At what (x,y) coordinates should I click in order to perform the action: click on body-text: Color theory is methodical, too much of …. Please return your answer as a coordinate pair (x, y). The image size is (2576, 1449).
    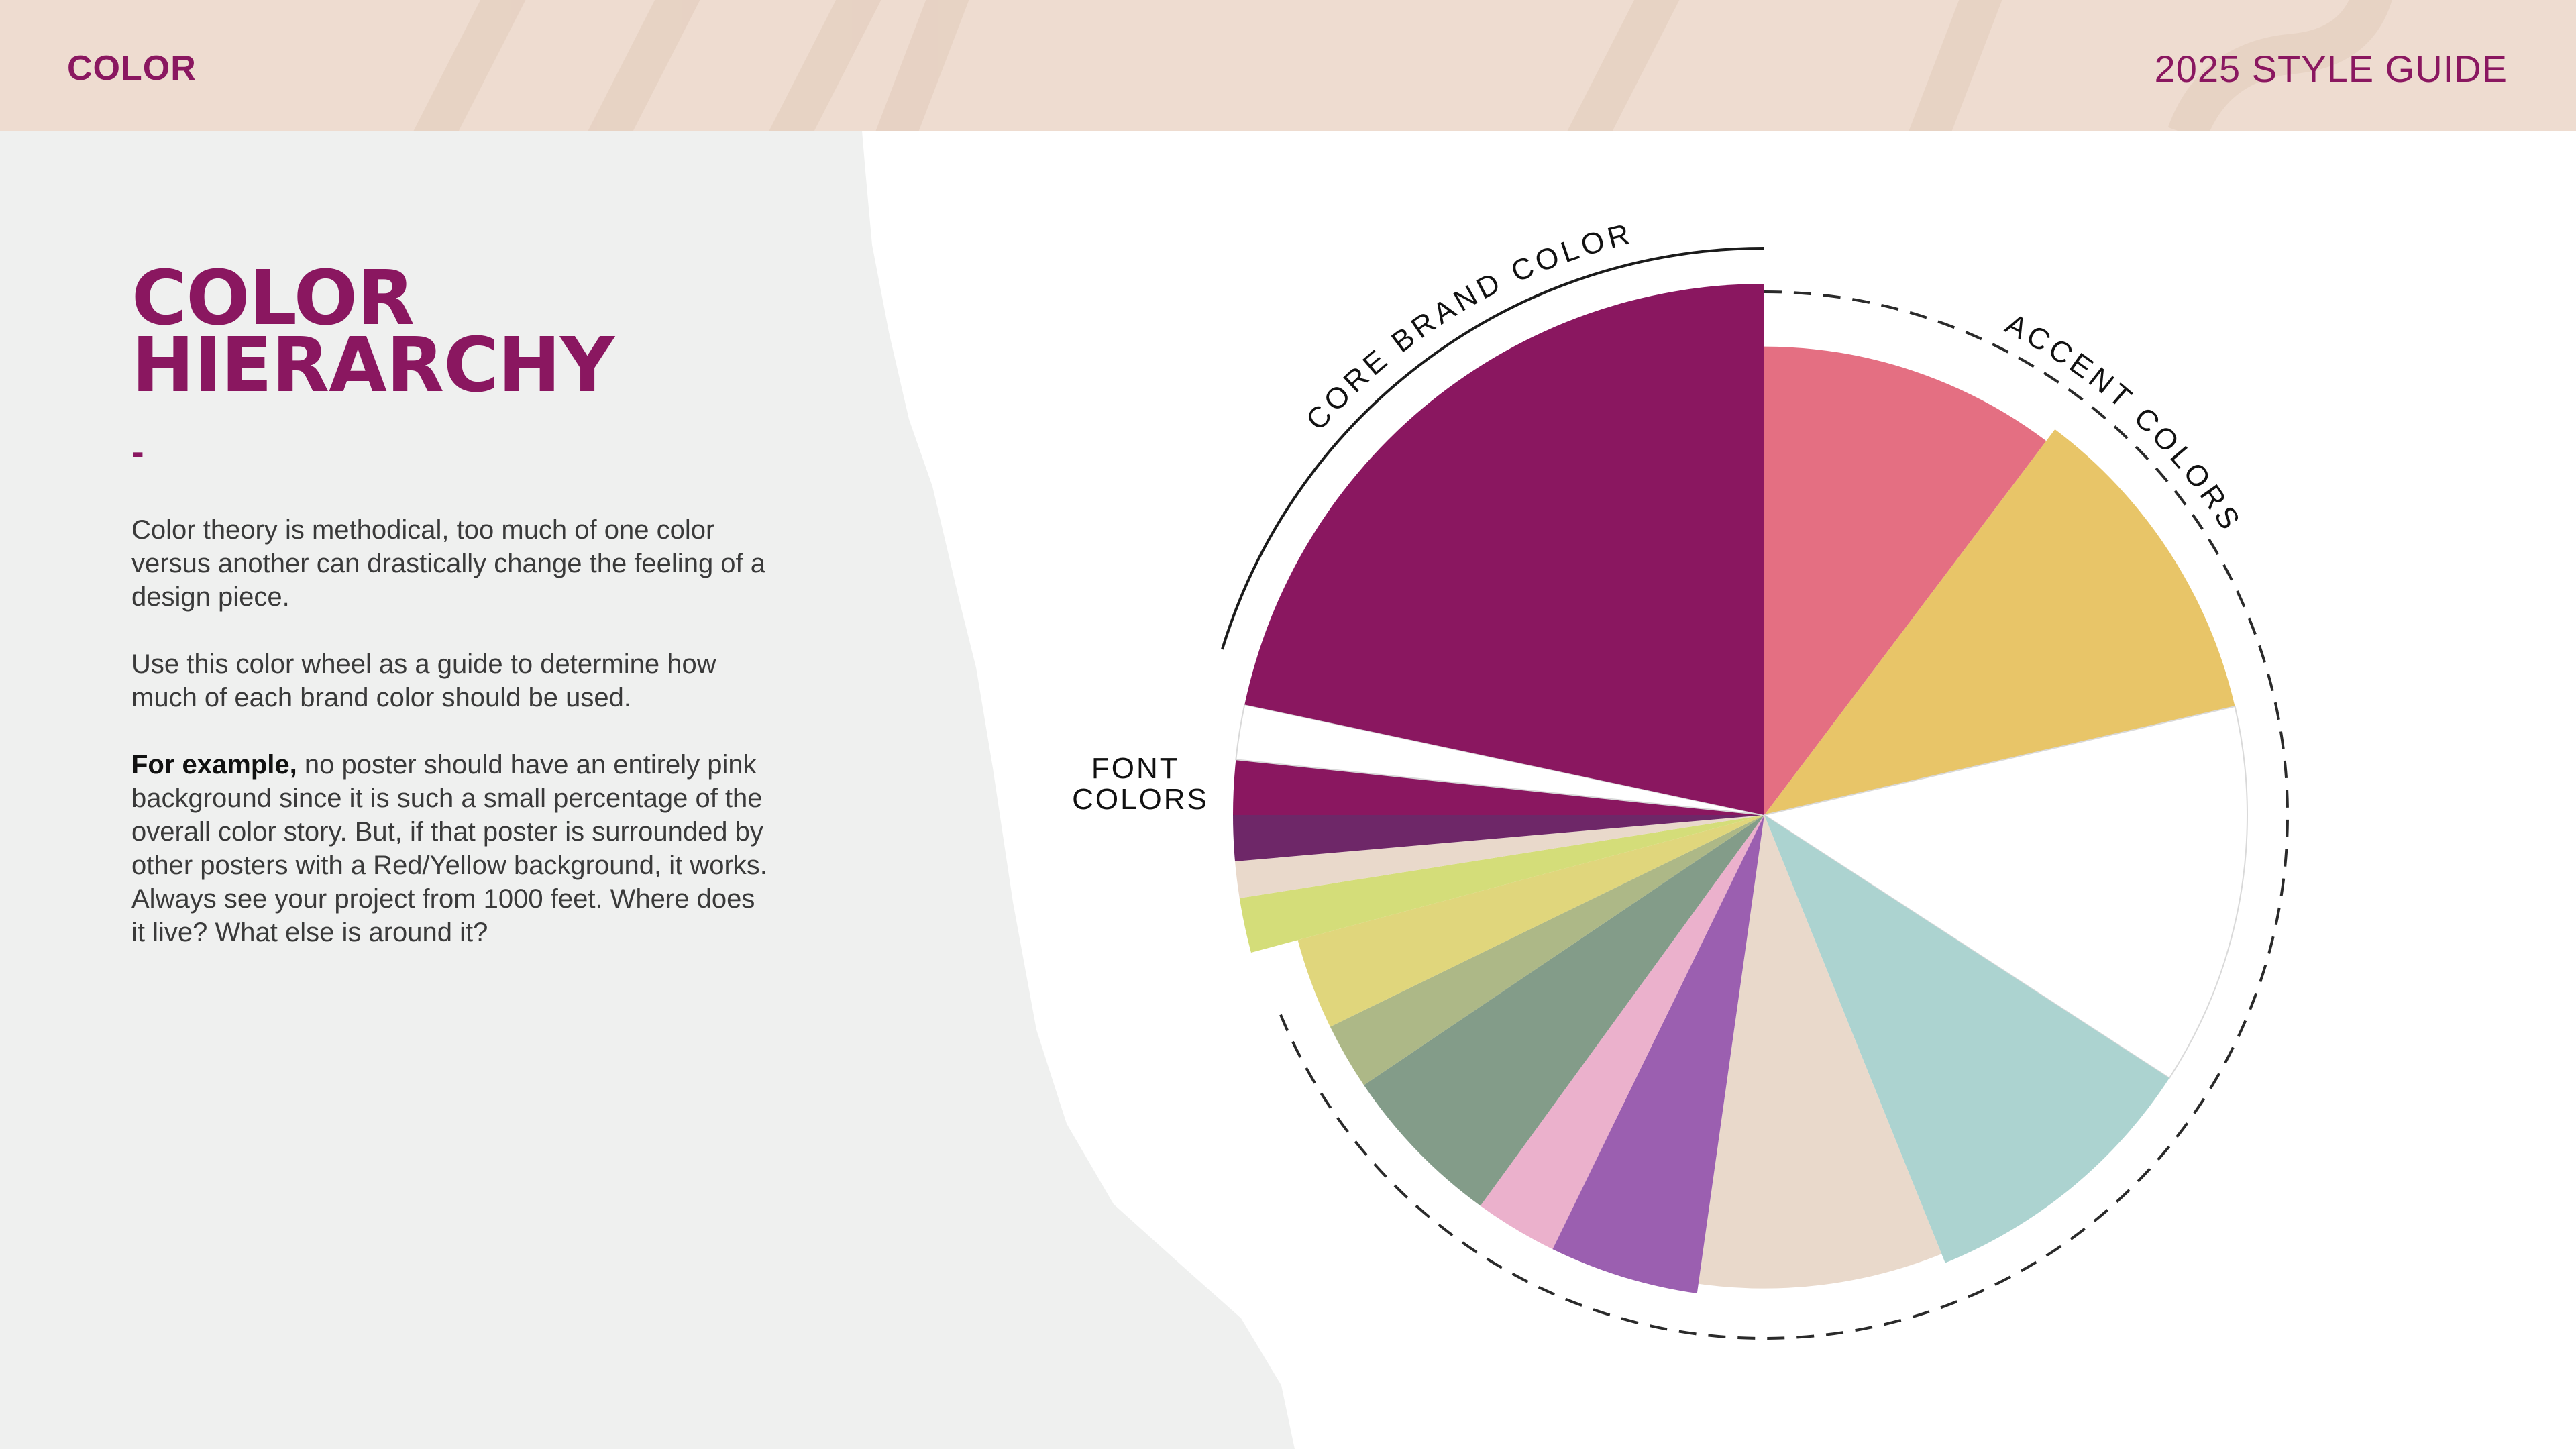
    Looking at the image, I should click on (453, 748).